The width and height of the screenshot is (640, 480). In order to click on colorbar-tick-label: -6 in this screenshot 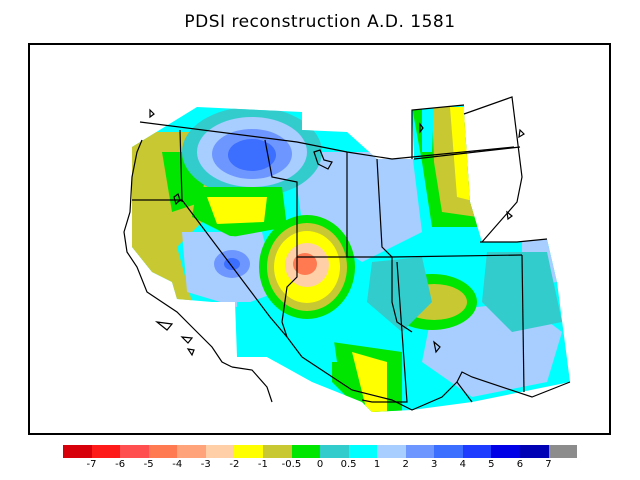, I will do `click(120, 464)`.